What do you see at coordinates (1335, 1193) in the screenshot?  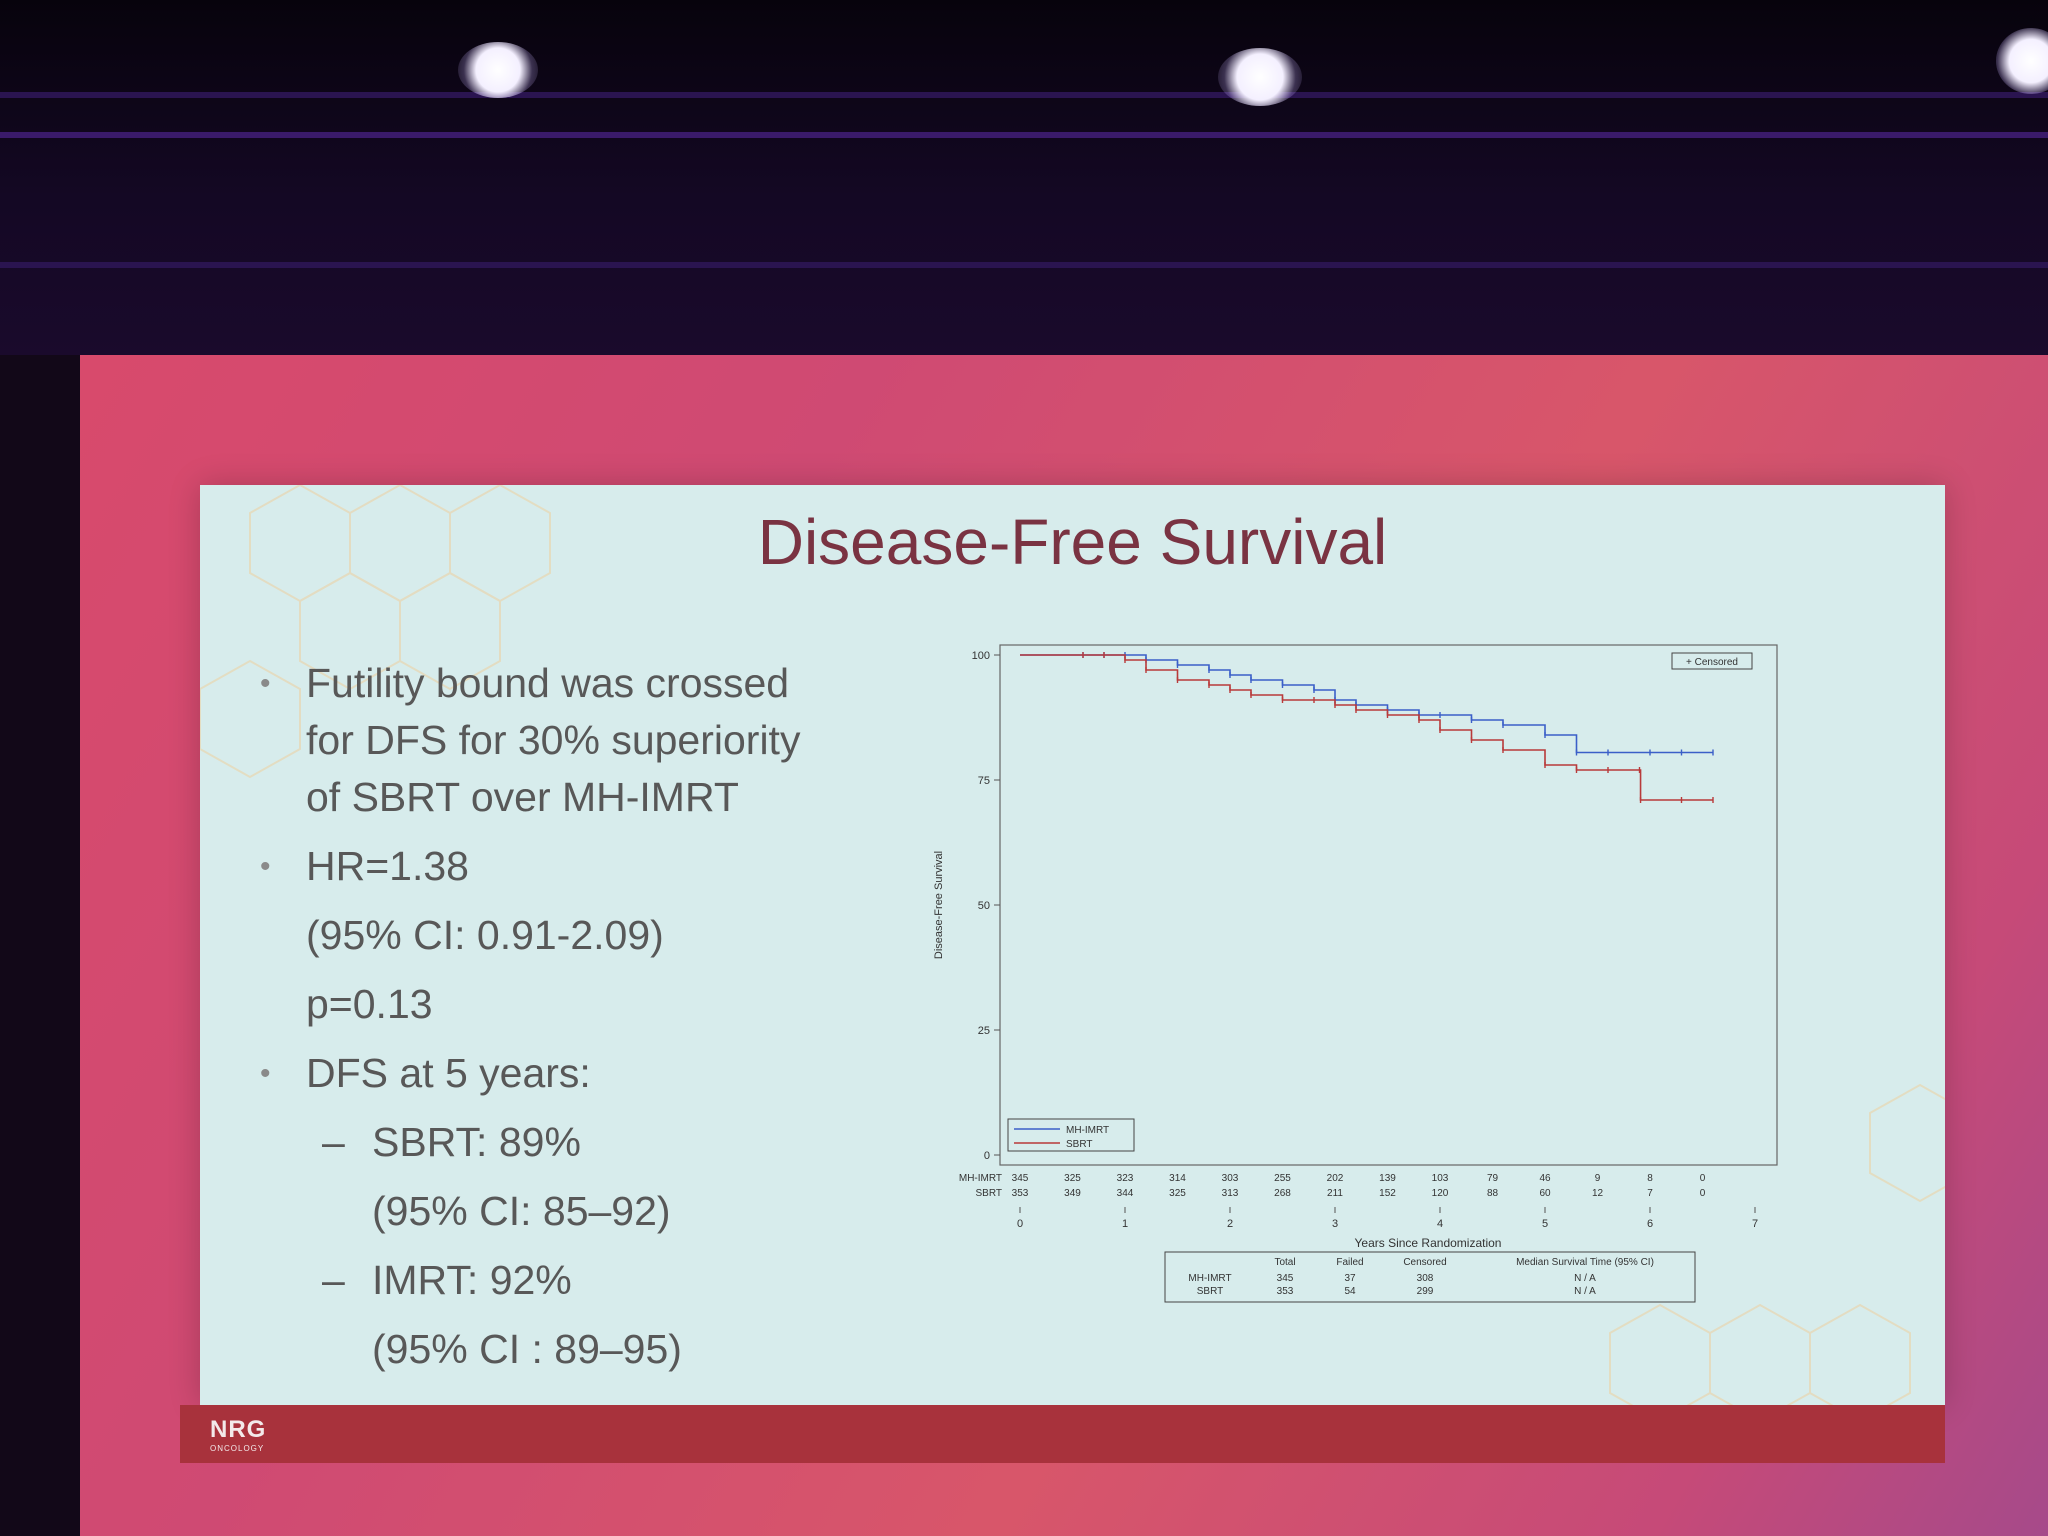 I see `at-risk-count: 211` at bounding box center [1335, 1193].